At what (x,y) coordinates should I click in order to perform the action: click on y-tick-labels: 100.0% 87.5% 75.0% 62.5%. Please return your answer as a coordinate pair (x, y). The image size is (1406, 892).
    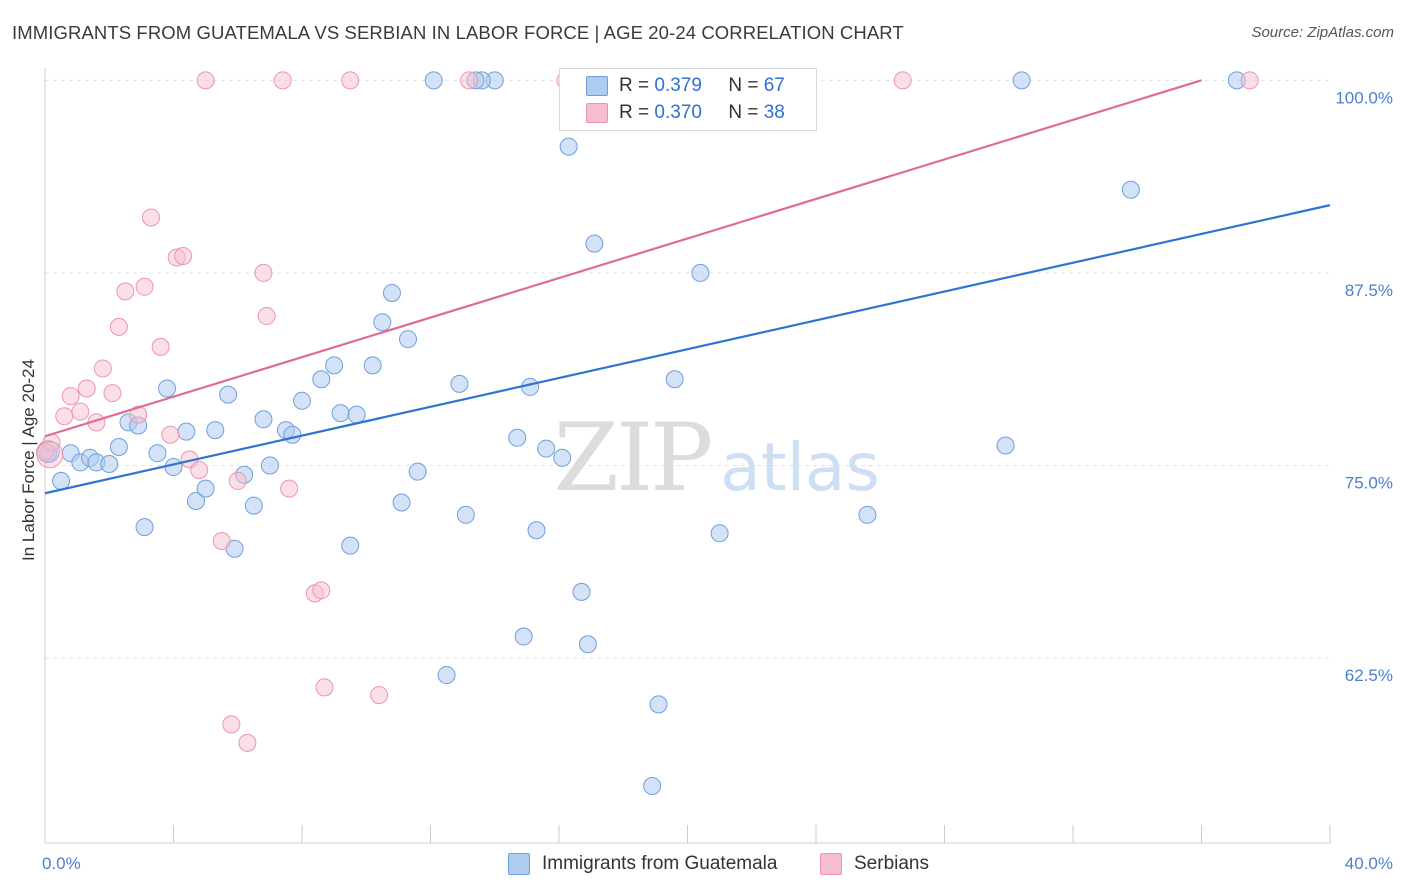
    Looking at the image, I should click on (1364, 386).